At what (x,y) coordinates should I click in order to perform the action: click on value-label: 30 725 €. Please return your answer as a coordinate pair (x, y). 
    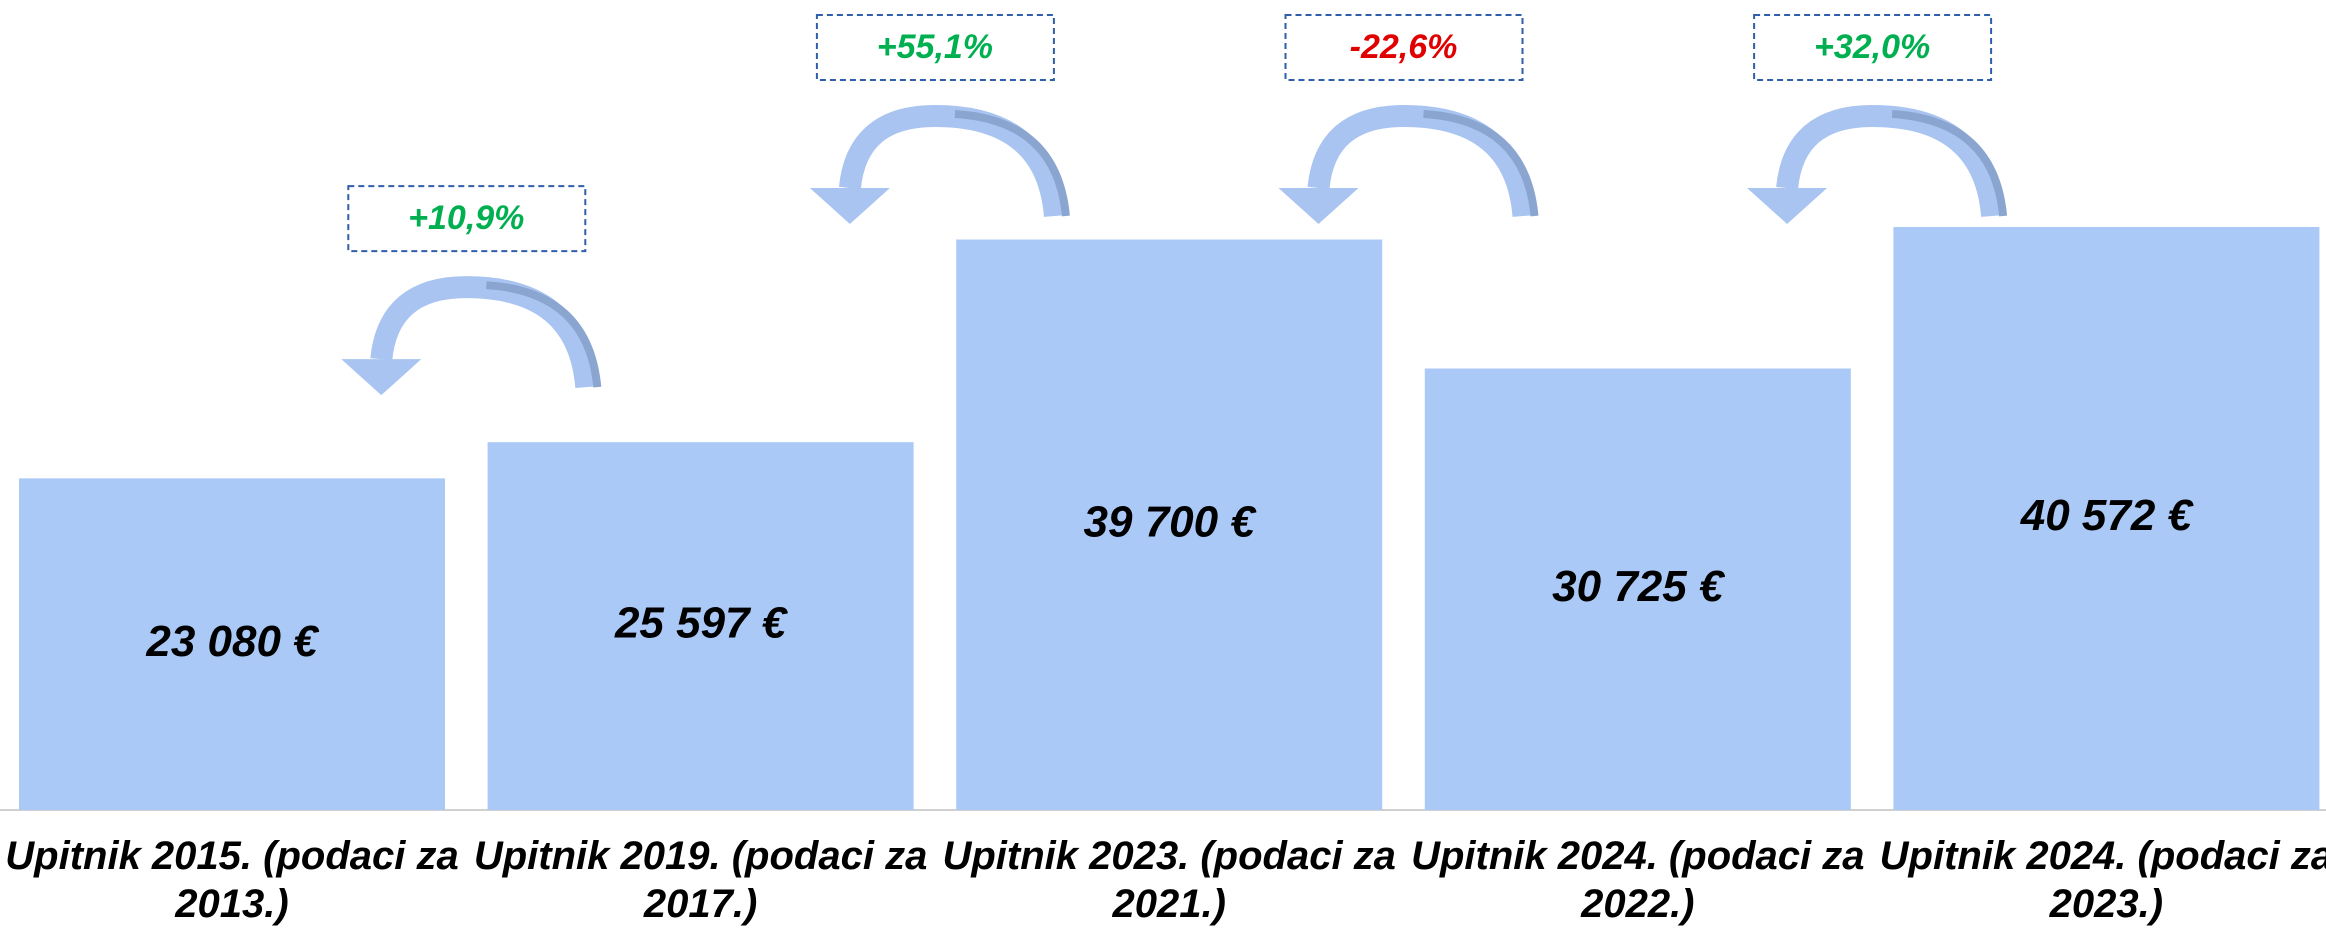
    Looking at the image, I should click on (1639, 586).